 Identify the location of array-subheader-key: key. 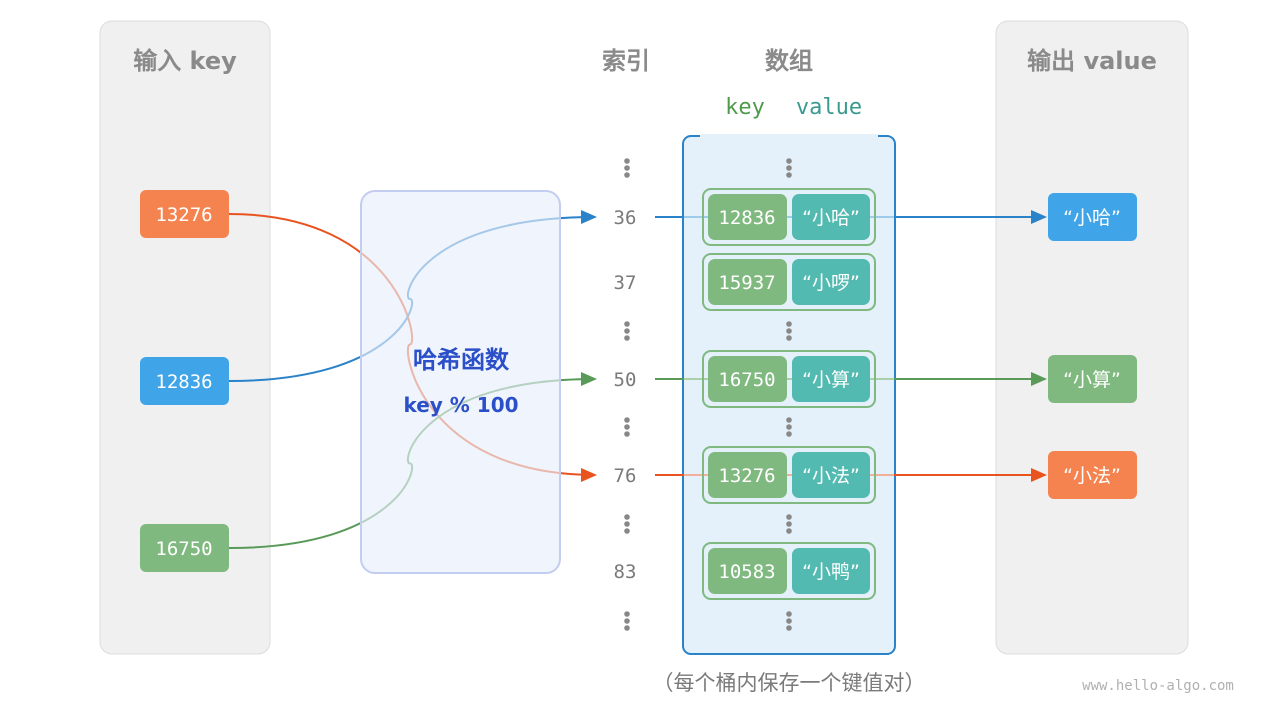
(745, 107).